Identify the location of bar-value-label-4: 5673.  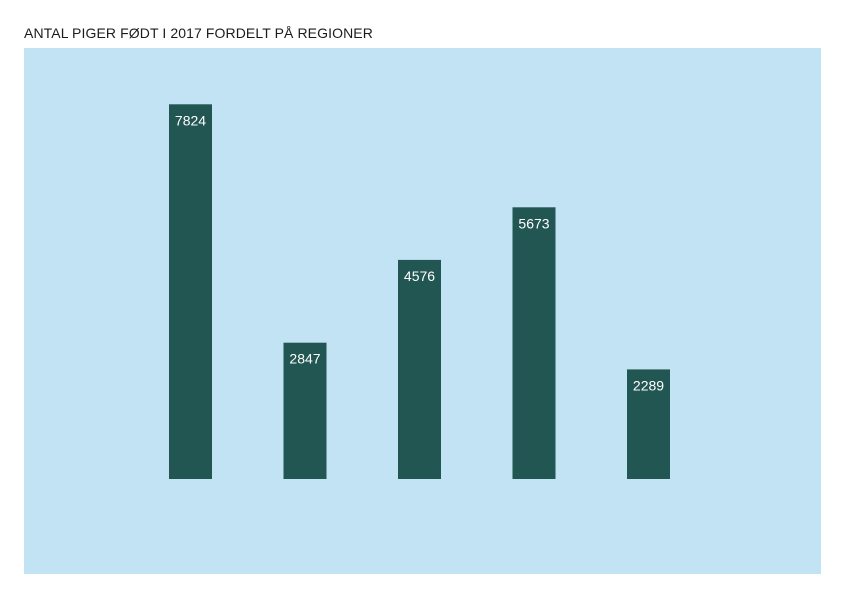
(533, 223).